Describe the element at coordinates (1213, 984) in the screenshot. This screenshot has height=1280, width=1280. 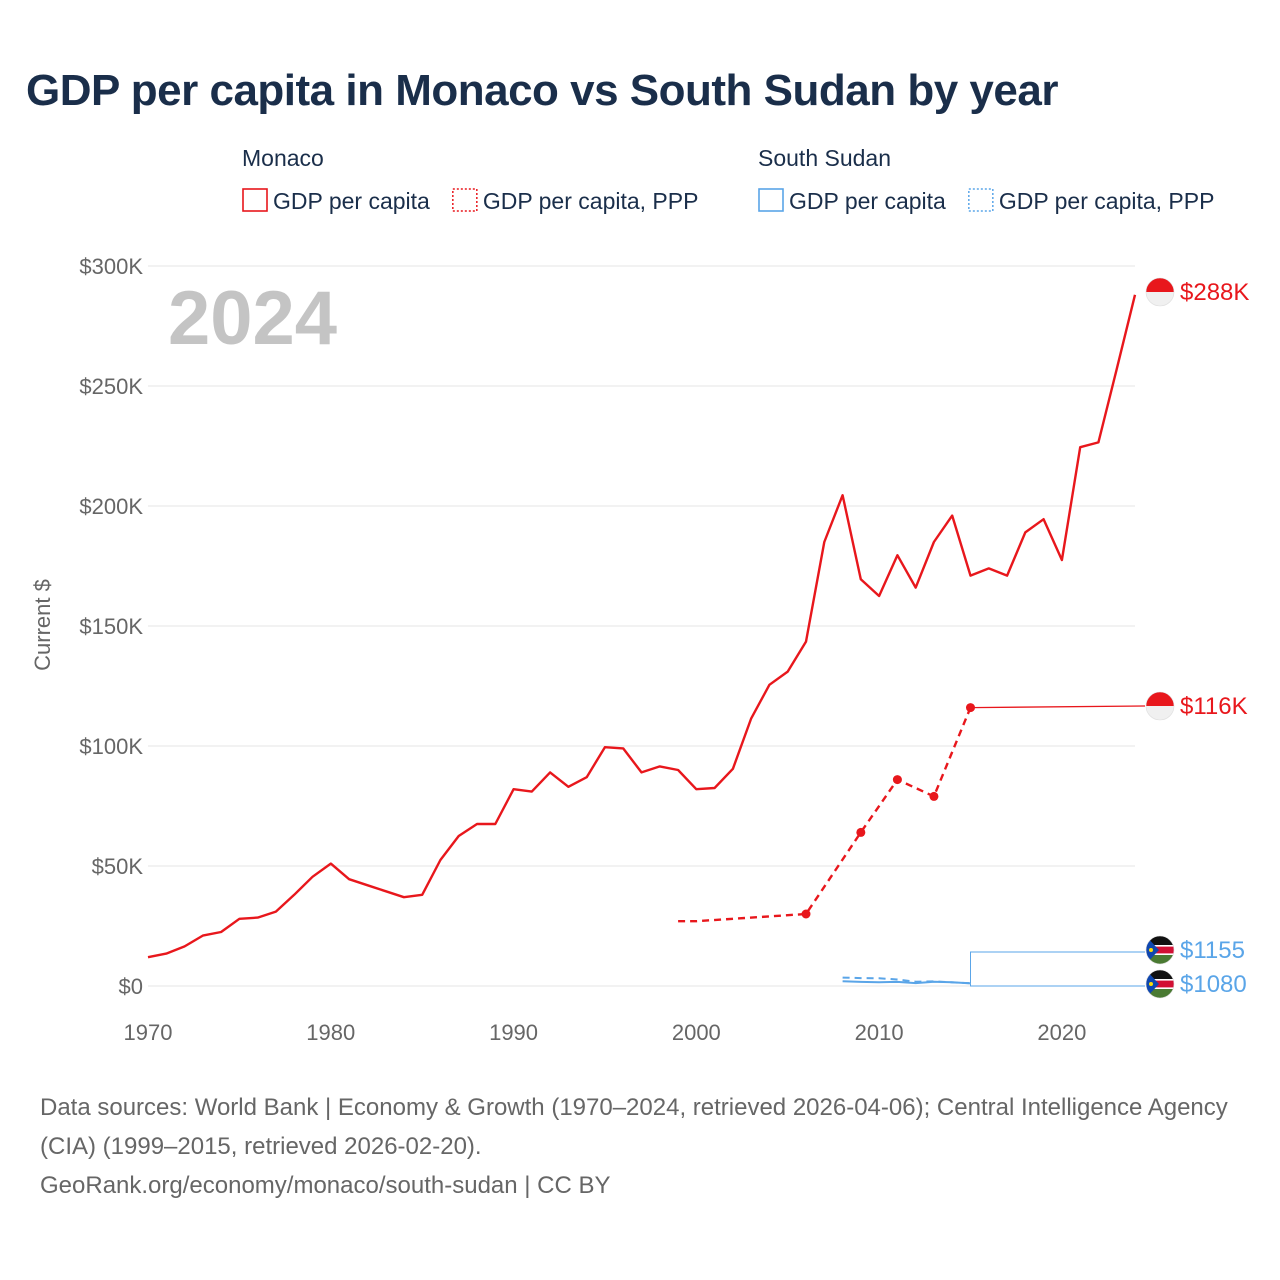
I see `end-value-label: $1080` at that location.